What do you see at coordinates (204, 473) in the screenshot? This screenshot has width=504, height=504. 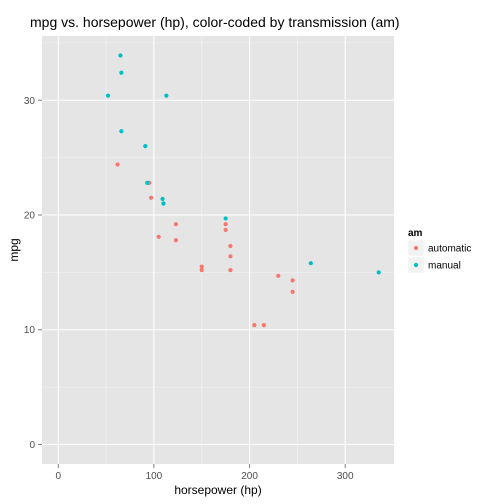 I see `x-axis-ticks: 0 100 200 300` at bounding box center [204, 473].